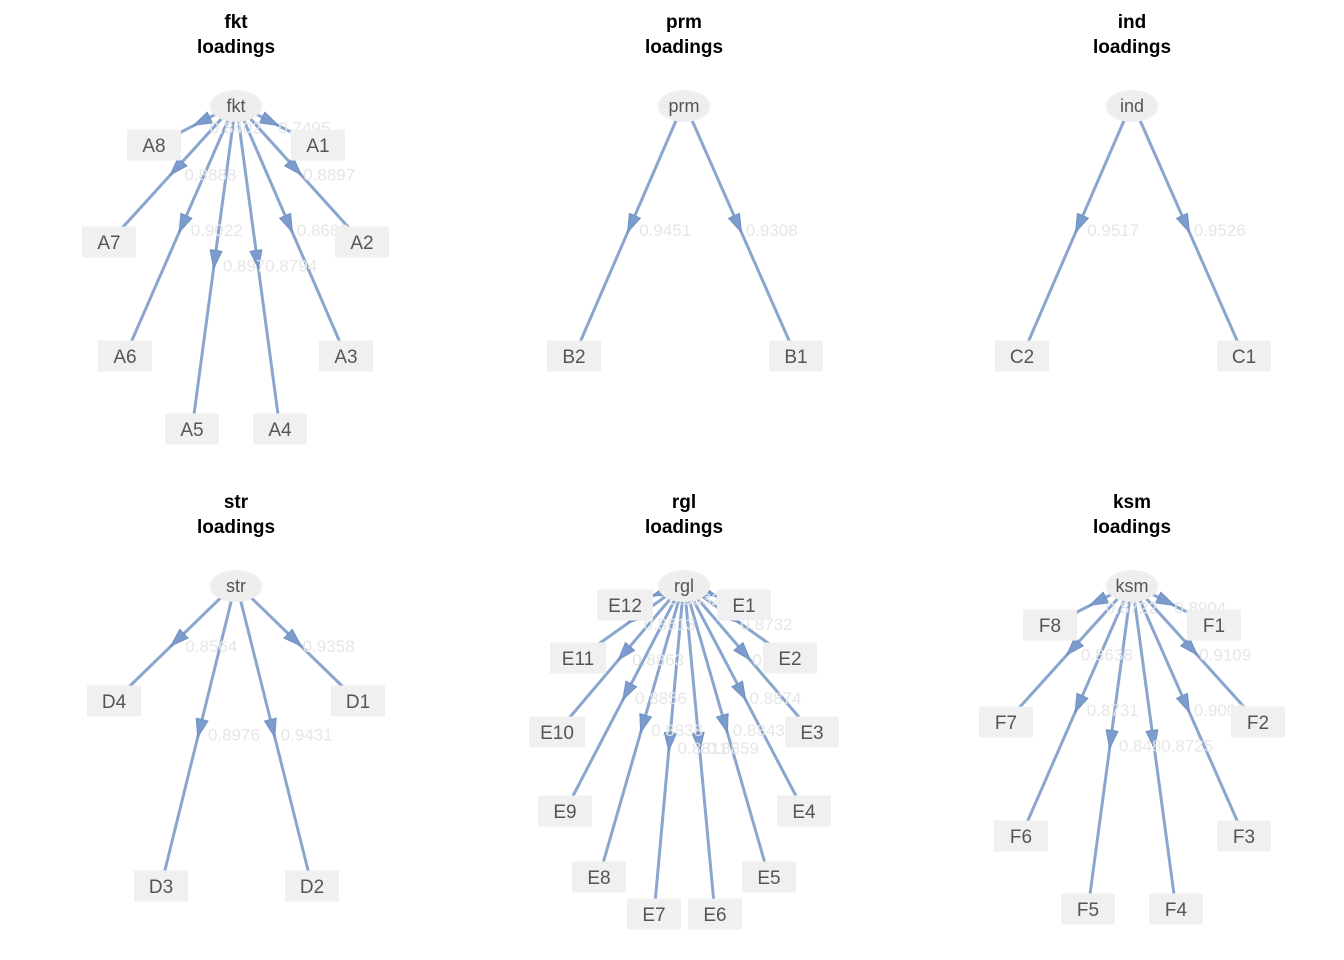 The width and height of the screenshot is (1344, 960). What do you see at coordinates (307, 734) in the screenshot?
I see `loading-label-D2: 0.9431` at bounding box center [307, 734].